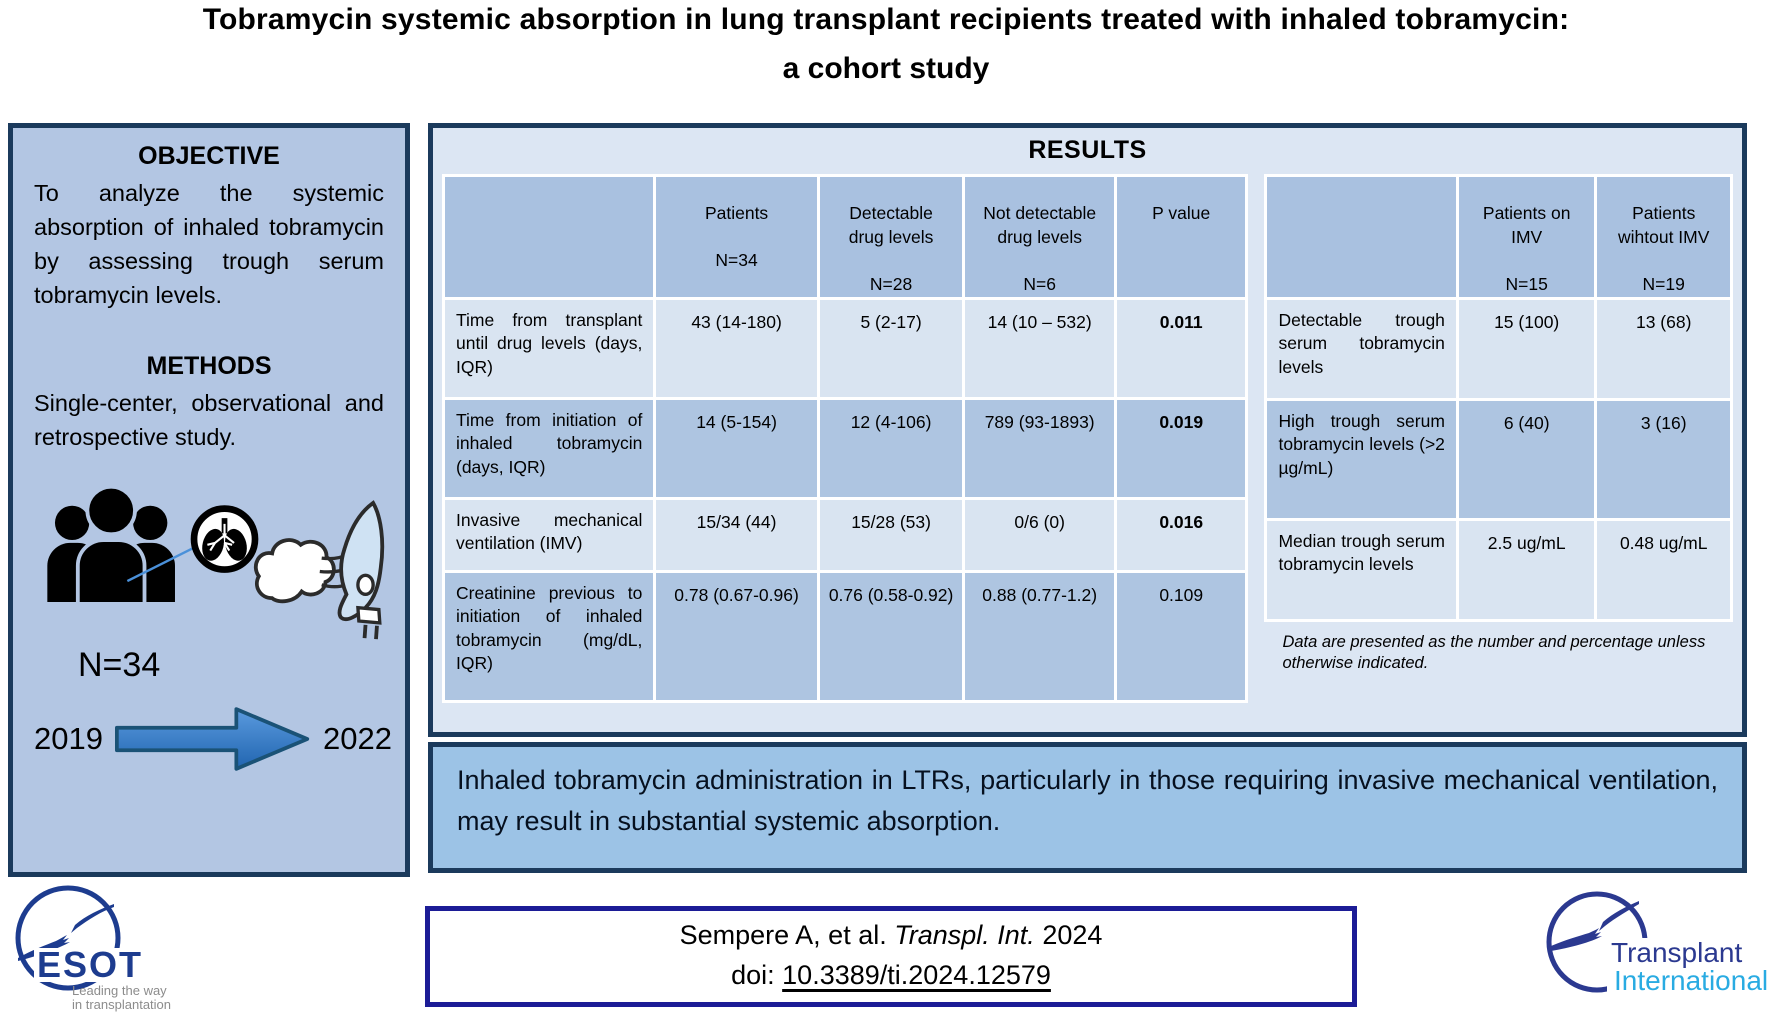 This screenshot has width=1772, height=1015. Describe the element at coordinates (1663, 569) in the screenshot. I see `value-cell: 0.48 ug/mL` at that location.